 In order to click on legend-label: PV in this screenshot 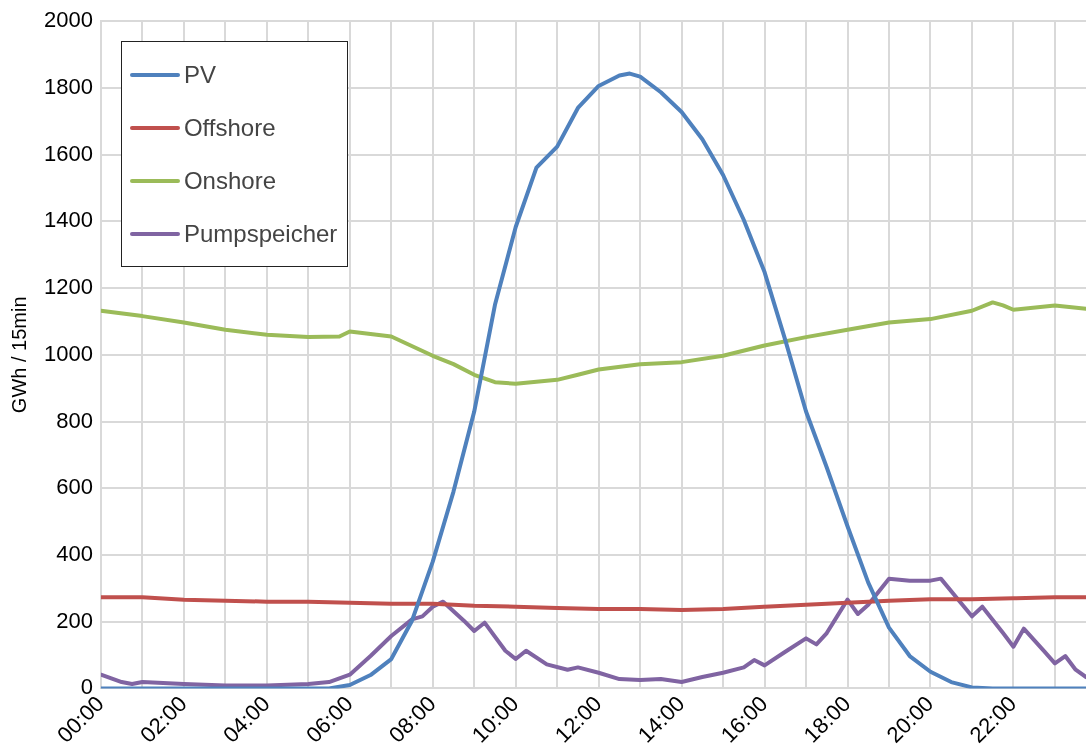, I will do `click(199, 74)`.